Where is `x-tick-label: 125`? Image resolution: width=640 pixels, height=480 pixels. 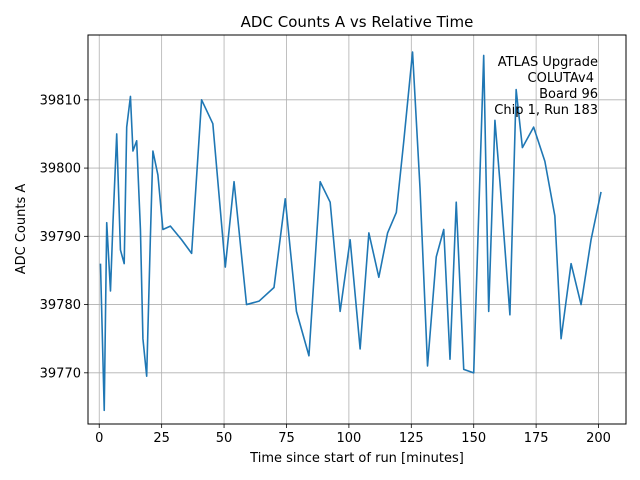 x-tick-label: 125 is located at coordinates (411, 438).